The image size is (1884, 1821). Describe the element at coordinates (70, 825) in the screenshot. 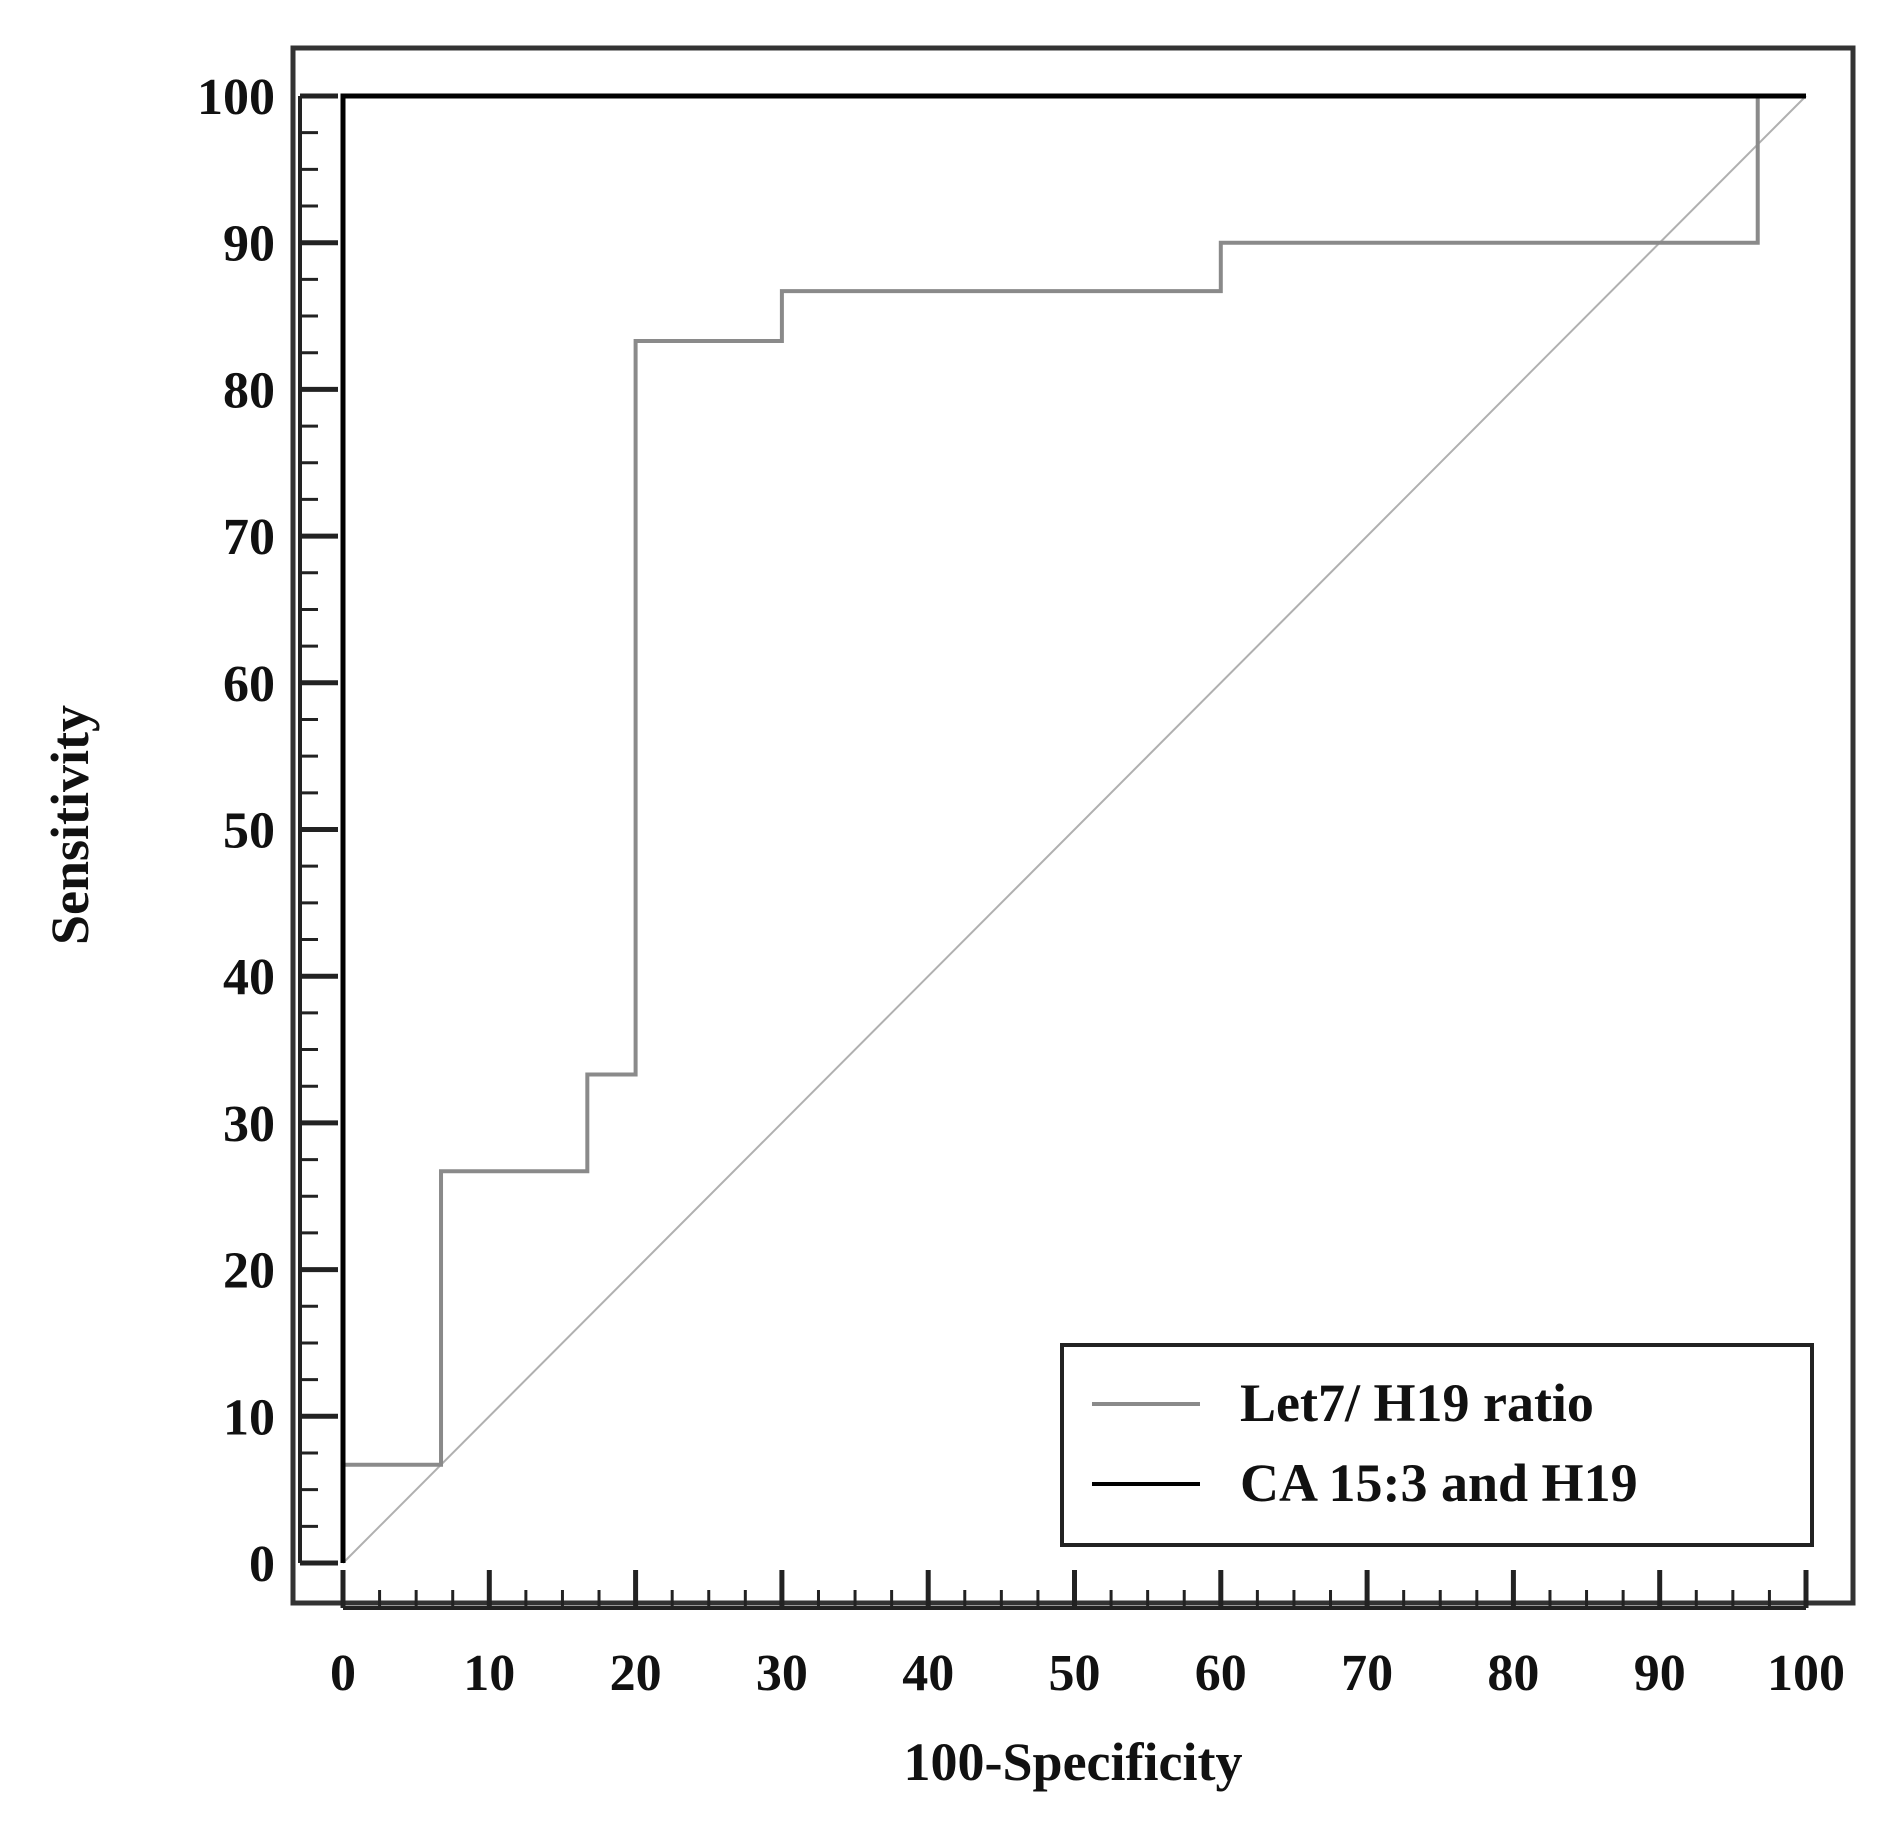

I see `y-axis-title: Sensitivity` at that location.